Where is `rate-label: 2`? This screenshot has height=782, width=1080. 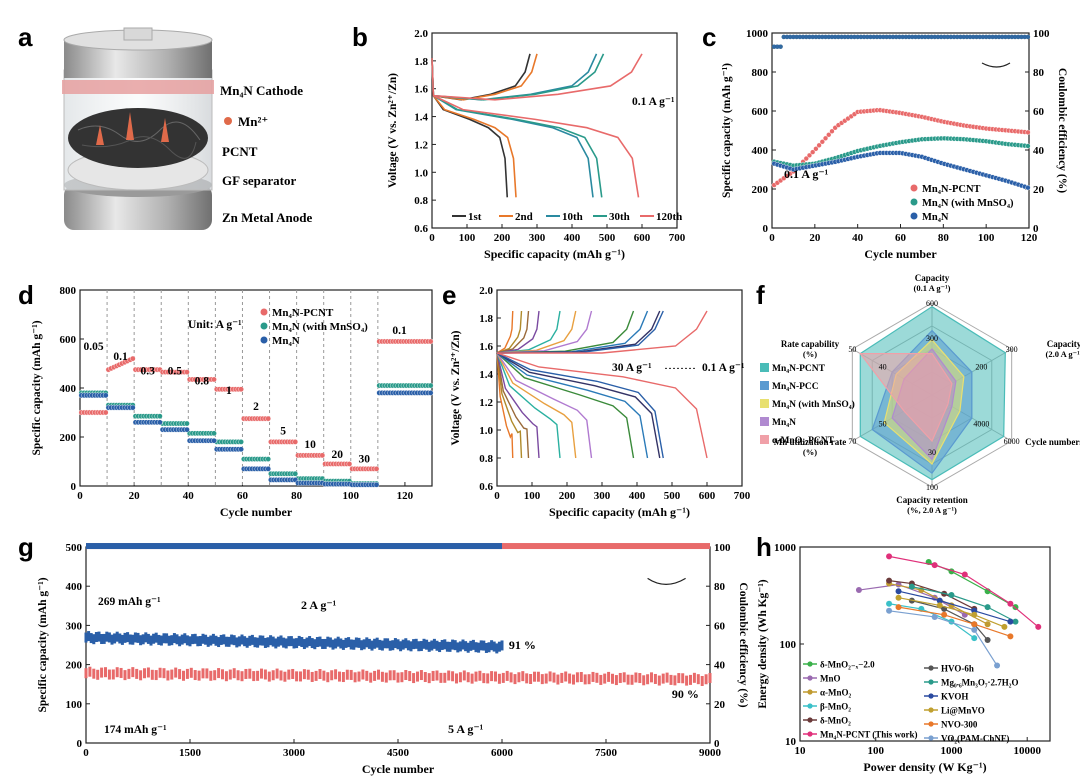 rate-label: 2 is located at coordinates (256, 407).